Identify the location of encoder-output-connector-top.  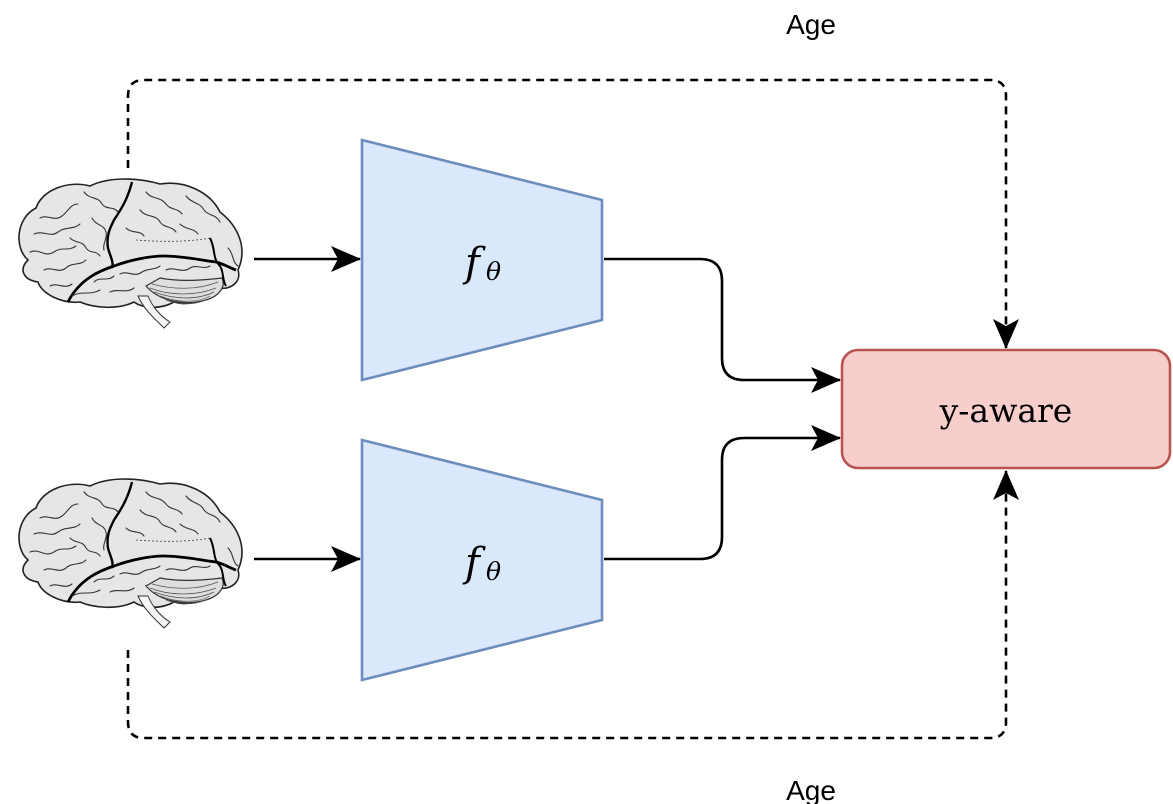
(722, 325).